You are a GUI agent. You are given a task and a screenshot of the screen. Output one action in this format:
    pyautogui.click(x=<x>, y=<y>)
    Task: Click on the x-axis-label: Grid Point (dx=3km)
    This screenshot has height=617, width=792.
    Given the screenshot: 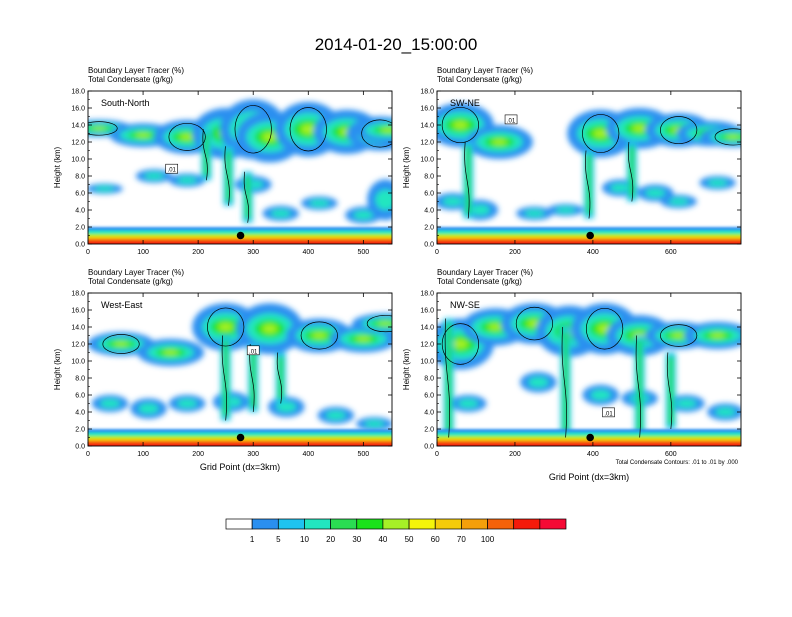 What is the action you would take?
    pyautogui.click(x=240, y=467)
    